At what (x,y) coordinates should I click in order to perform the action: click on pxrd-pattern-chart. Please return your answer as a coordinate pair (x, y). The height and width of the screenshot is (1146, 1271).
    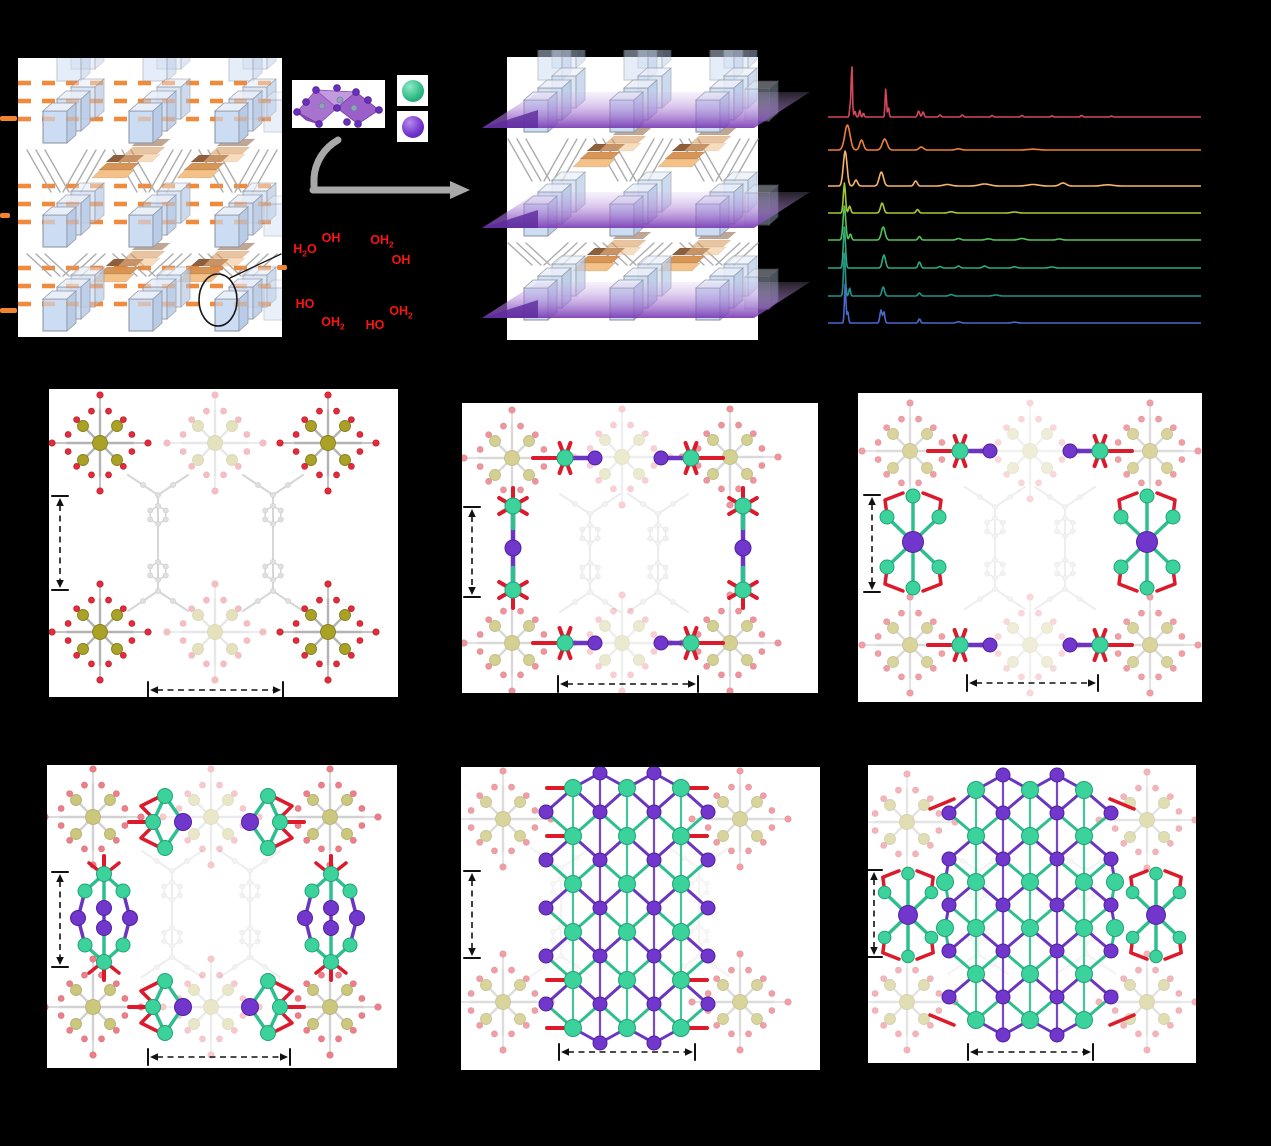
    Looking at the image, I should click on (1018, 194).